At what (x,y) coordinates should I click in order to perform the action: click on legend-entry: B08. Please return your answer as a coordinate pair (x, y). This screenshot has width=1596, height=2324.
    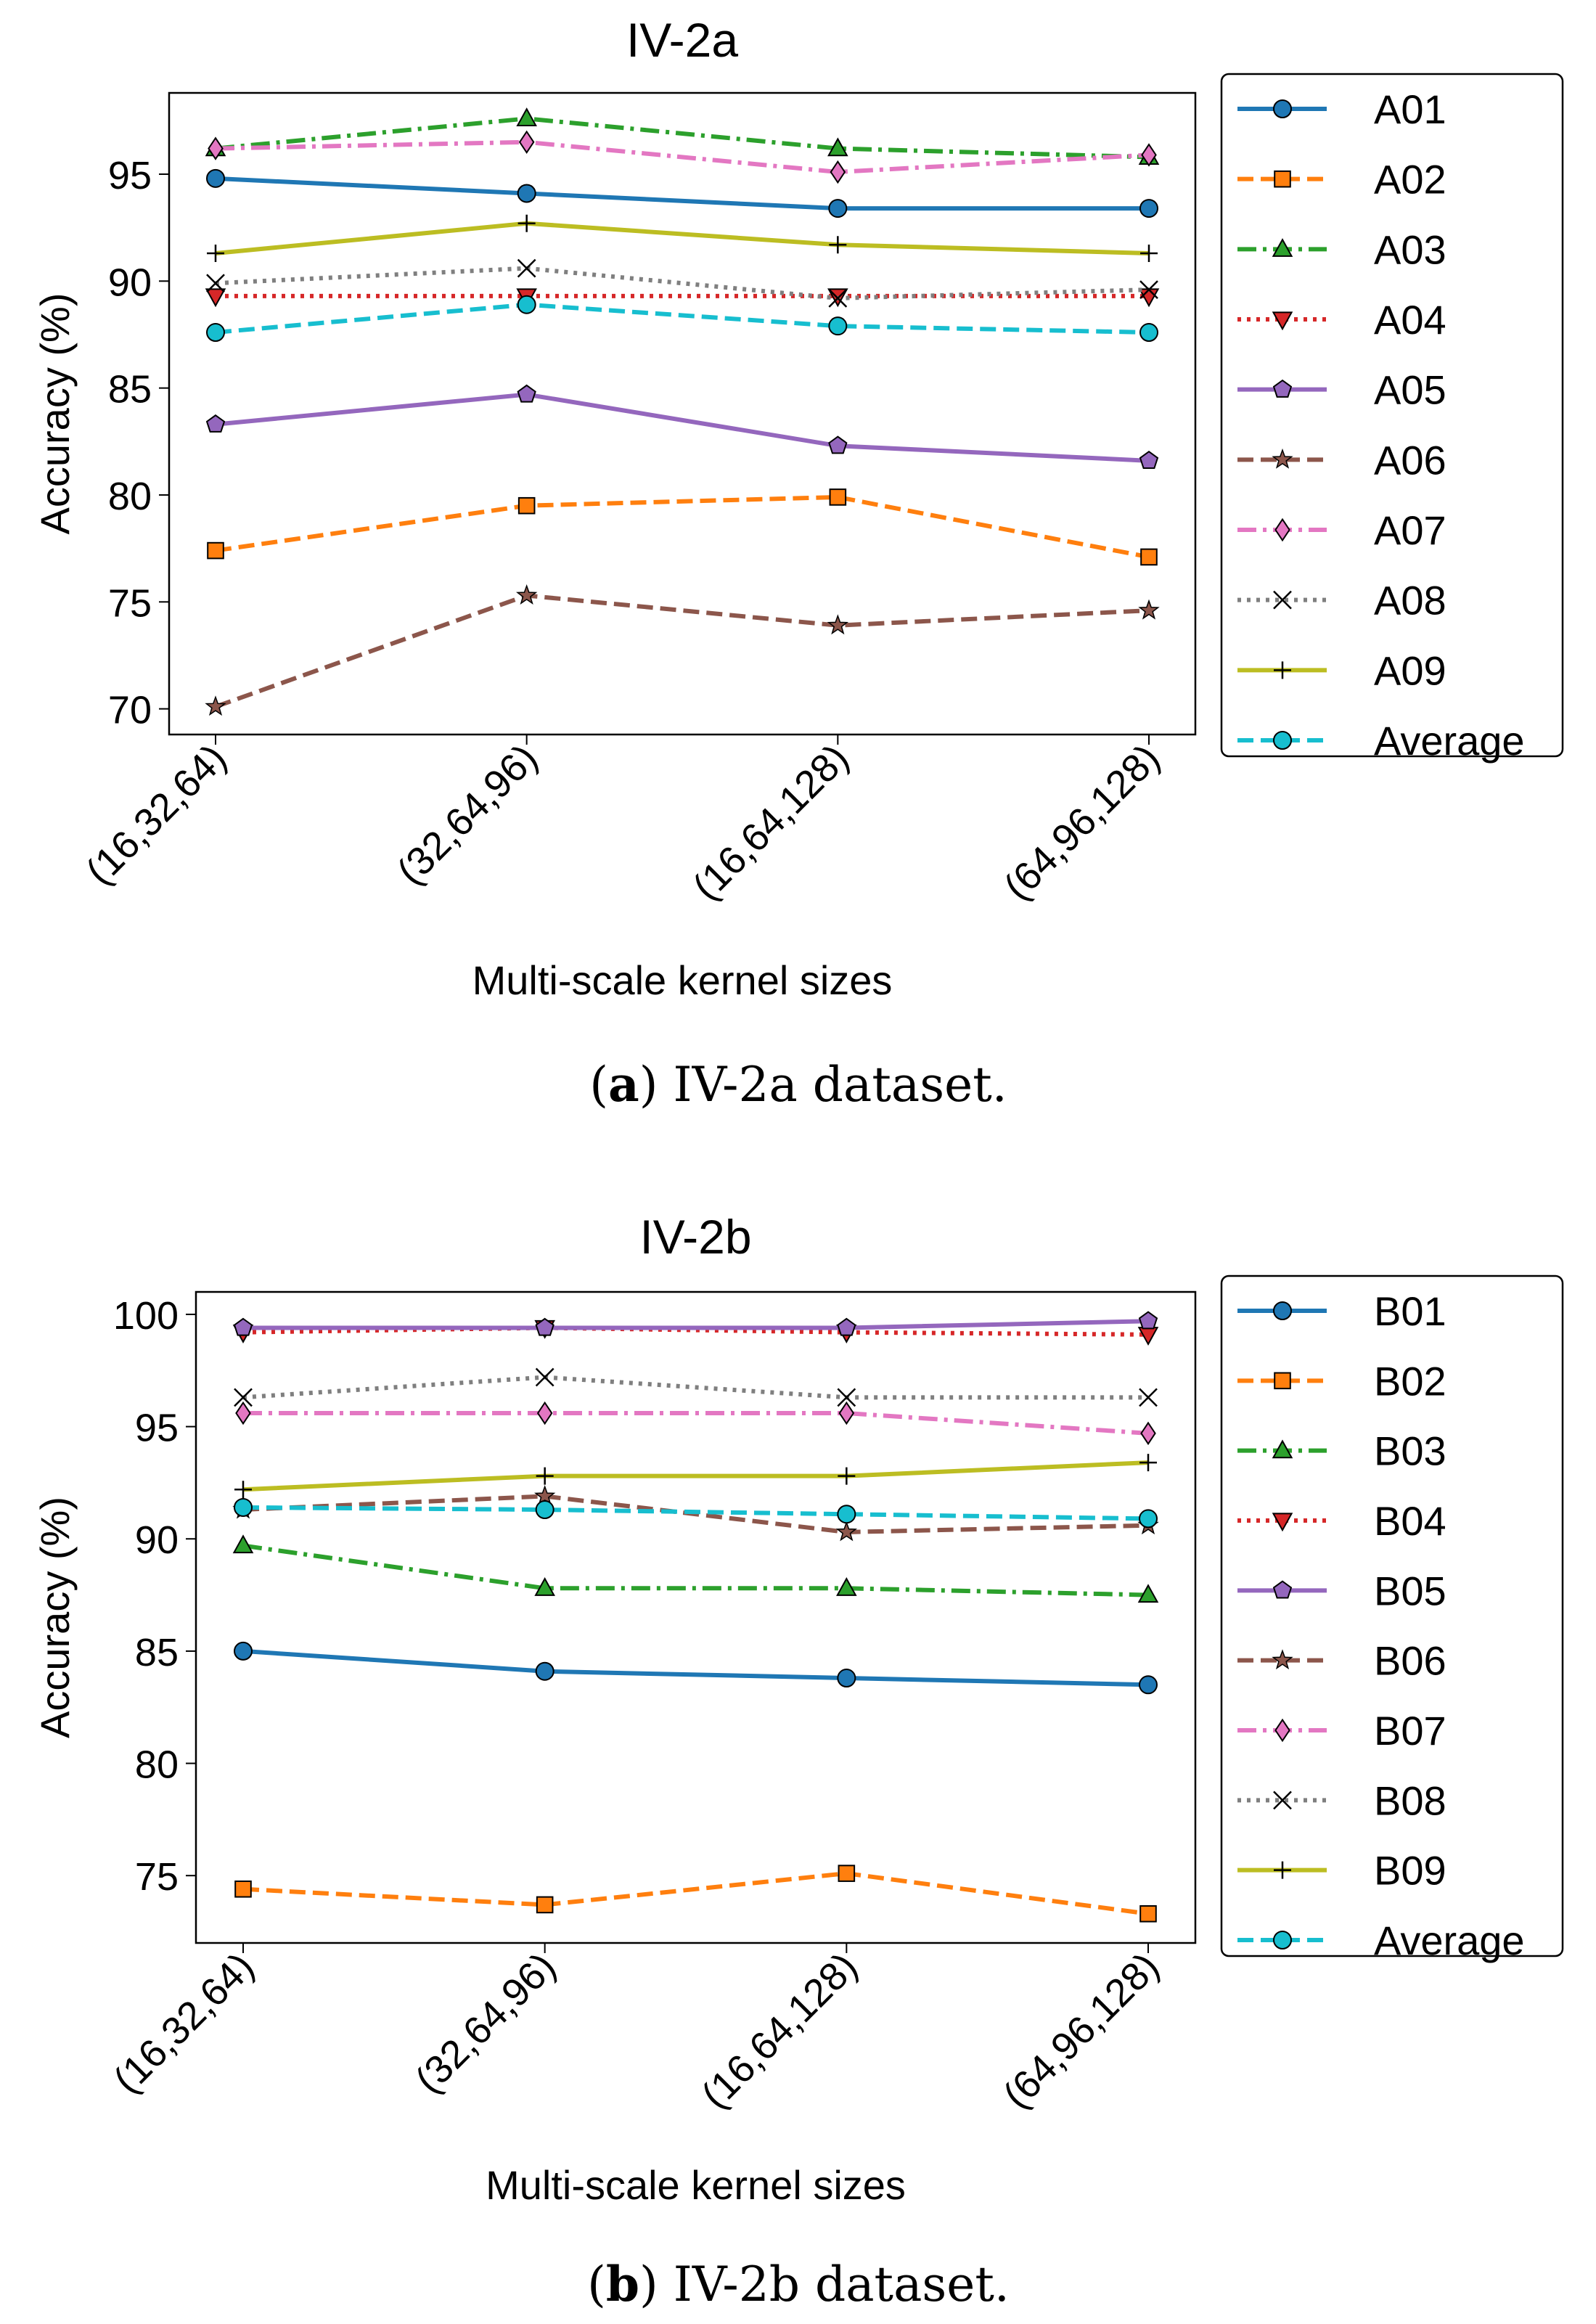
    Looking at the image, I should click on (1341, 1800).